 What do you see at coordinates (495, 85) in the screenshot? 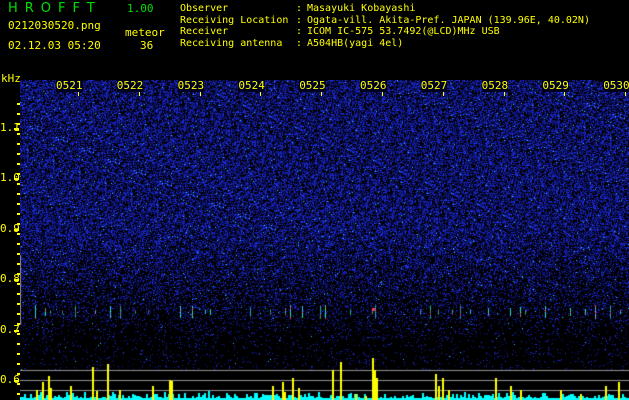
I see `time-tick-label: 0528` at bounding box center [495, 85].